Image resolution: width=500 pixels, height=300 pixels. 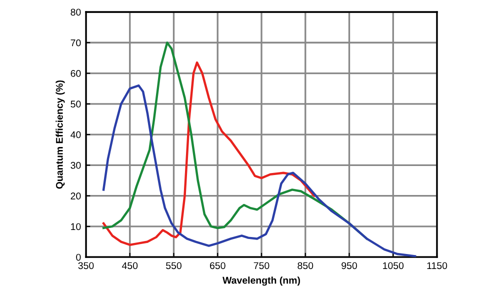 I want to click on x-tick-label: 1150, so click(x=437, y=266).